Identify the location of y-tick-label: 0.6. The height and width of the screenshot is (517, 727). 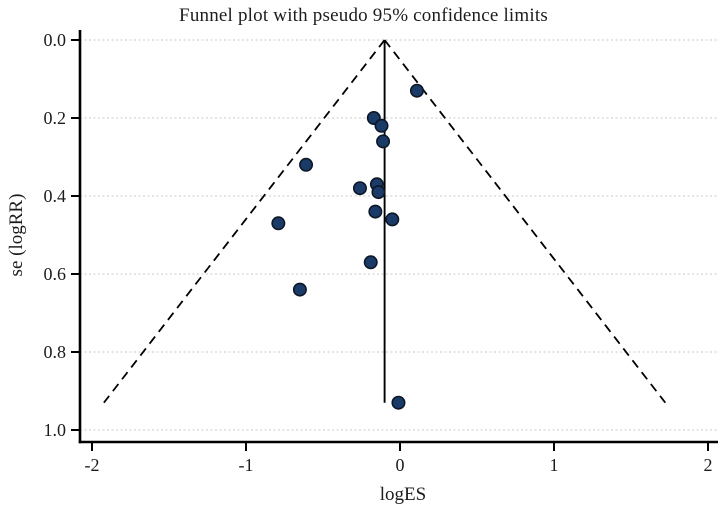
(55, 274).